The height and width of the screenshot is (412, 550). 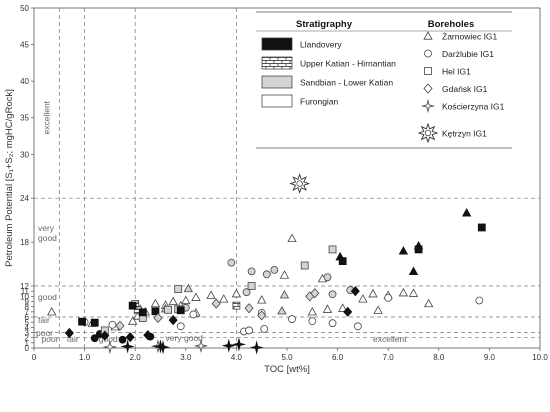 I want to click on y-tick-label: 7, so click(x=27, y=312).